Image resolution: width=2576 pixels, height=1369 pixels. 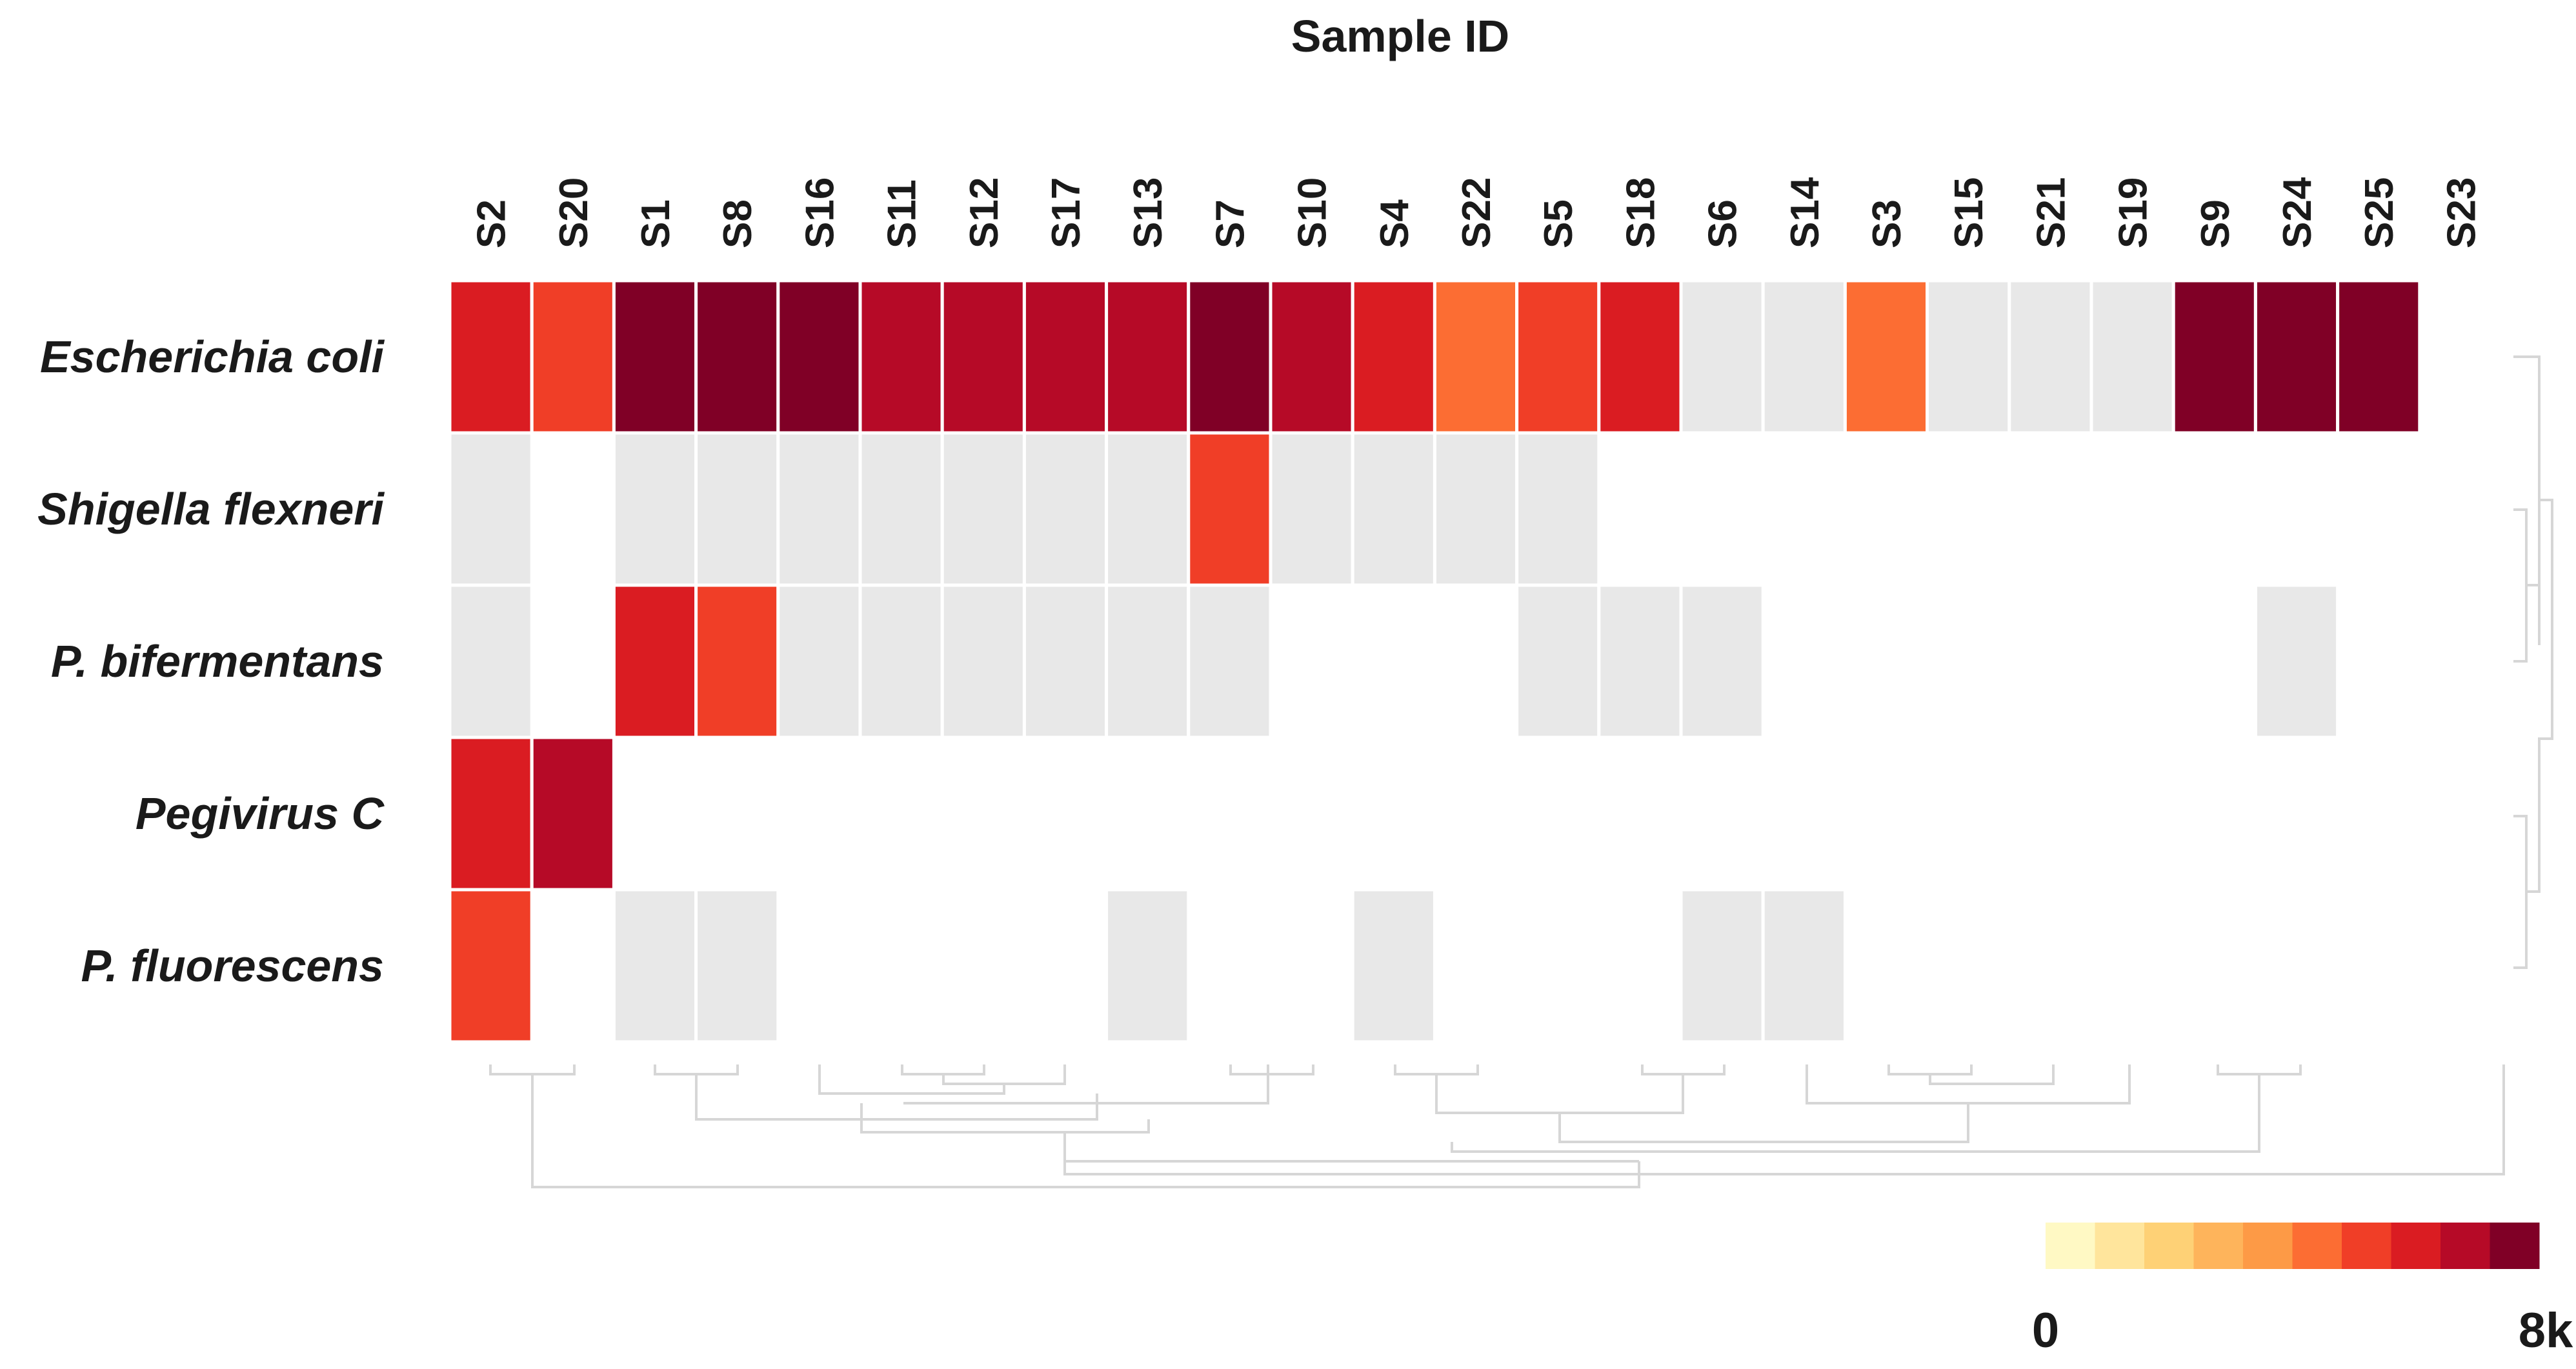 What do you see at coordinates (1313, 212) in the screenshot?
I see `column-label-s10: S10` at bounding box center [1313, 212].